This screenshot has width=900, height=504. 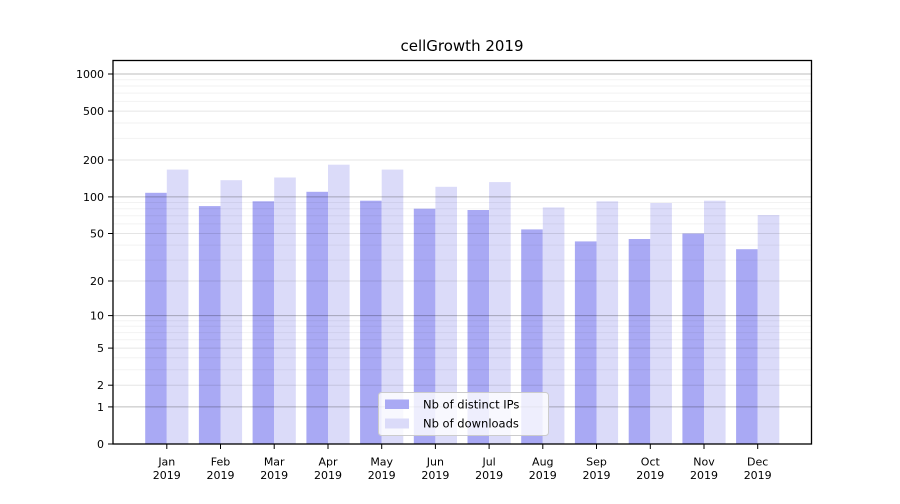 What do you see at coordinates (93, 111) in the screenshot?
I see `ytick-label-500: 500` at bounding box center [93, 111].